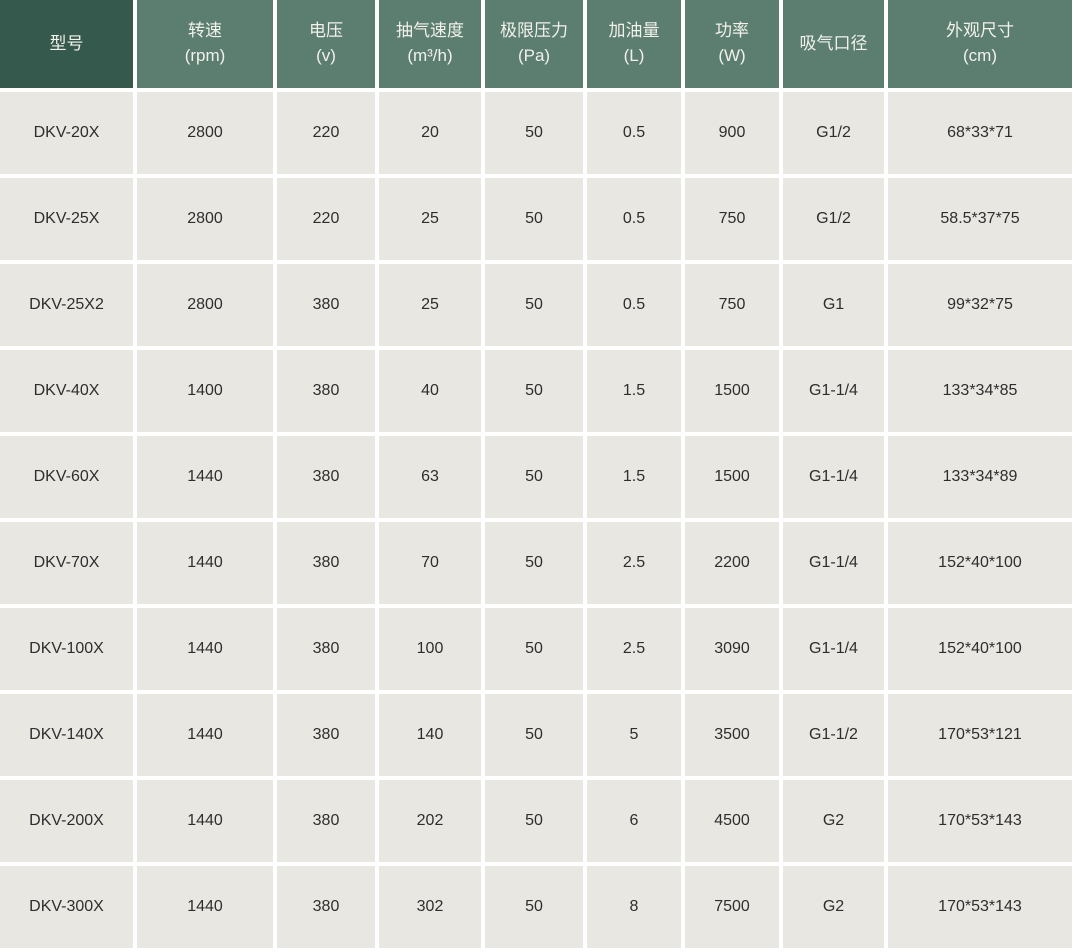 Image resolution: width=1078 pixels, height=952 pixels. I want to click on cell-oil-amount-l: 8, so click(634, 907).